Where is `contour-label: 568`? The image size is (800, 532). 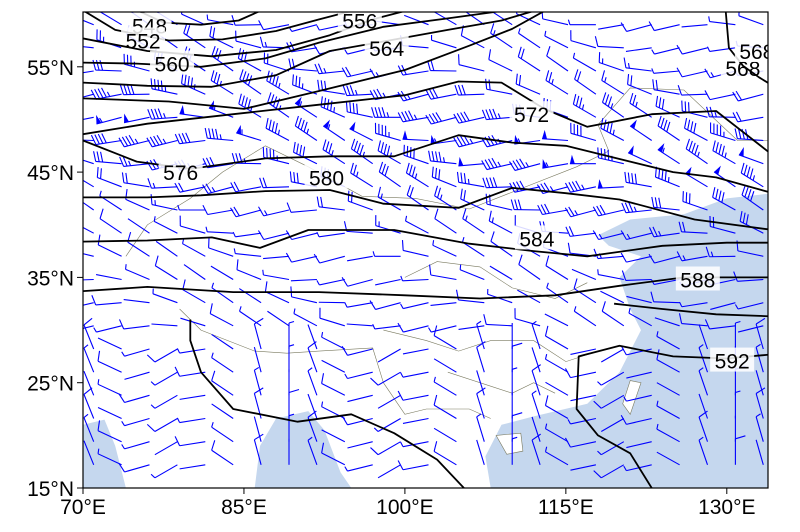 contour-label: 568 is located at coordinates (756, 52).